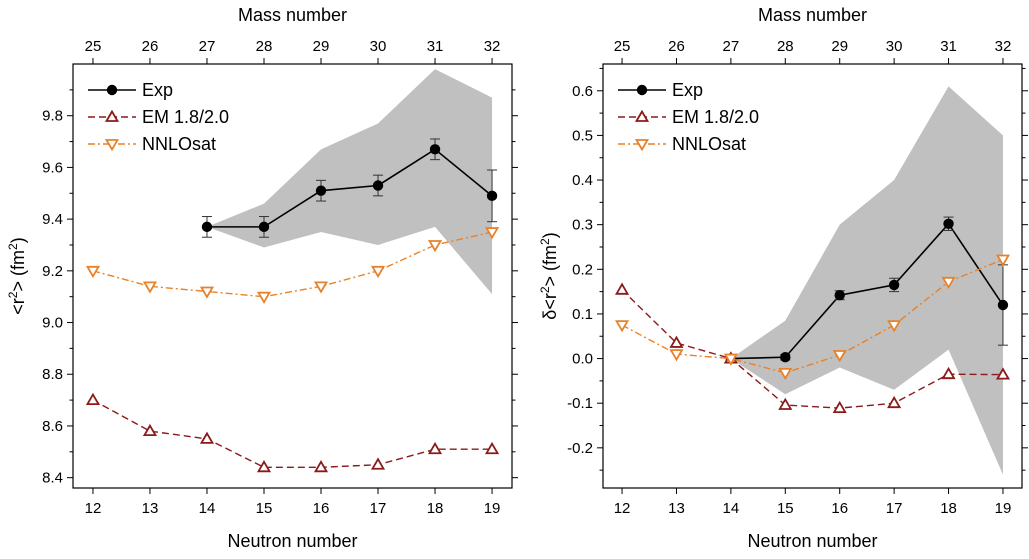 The width and height of the screenshot is (1029, 559). I want to click on y-tick-label: 0.4, so click(582, 180).